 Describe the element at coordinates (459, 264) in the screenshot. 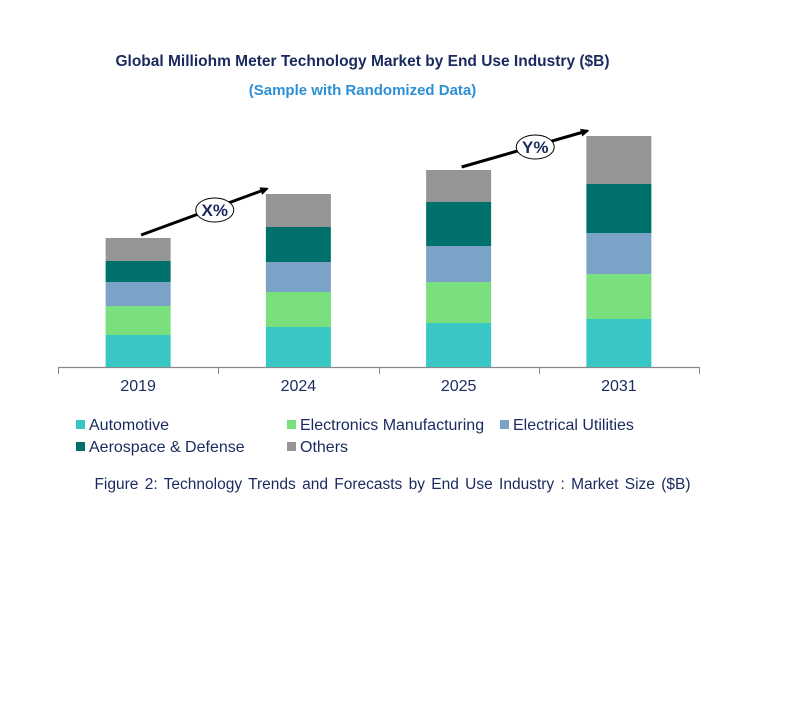

I see `bar-segment-electrical-utilities-2025` at that location.